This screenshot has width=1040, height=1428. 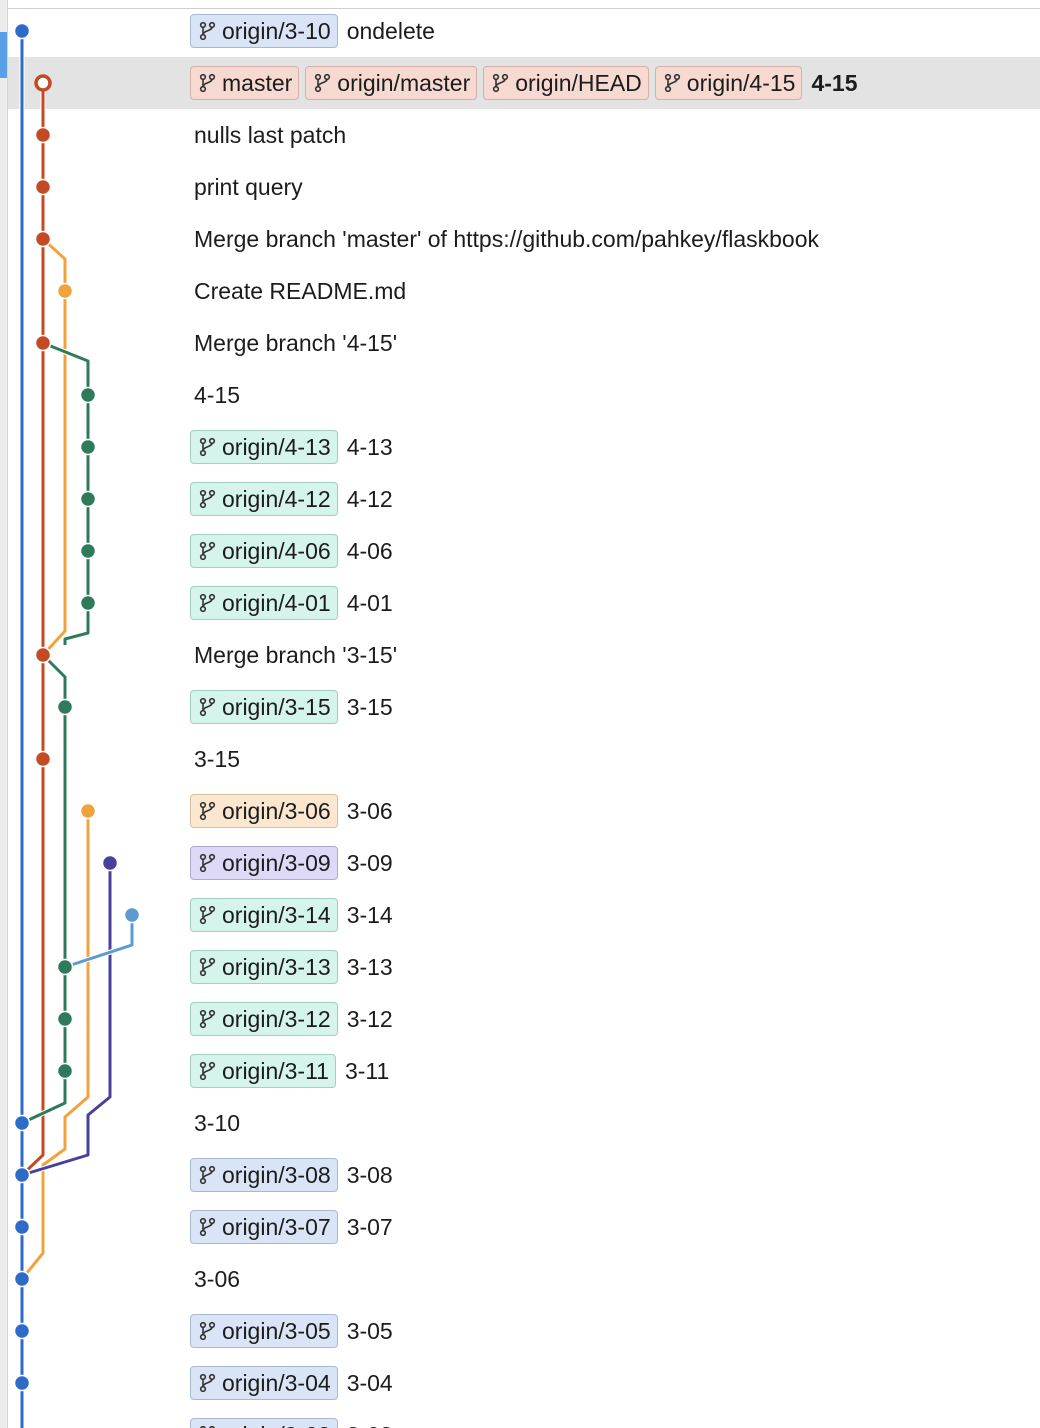 What do you see at coordinates (524, 1071) in the screenshot?
I see `commit-row: origin/3-11 3-11` at bounding box center [524, 1071].